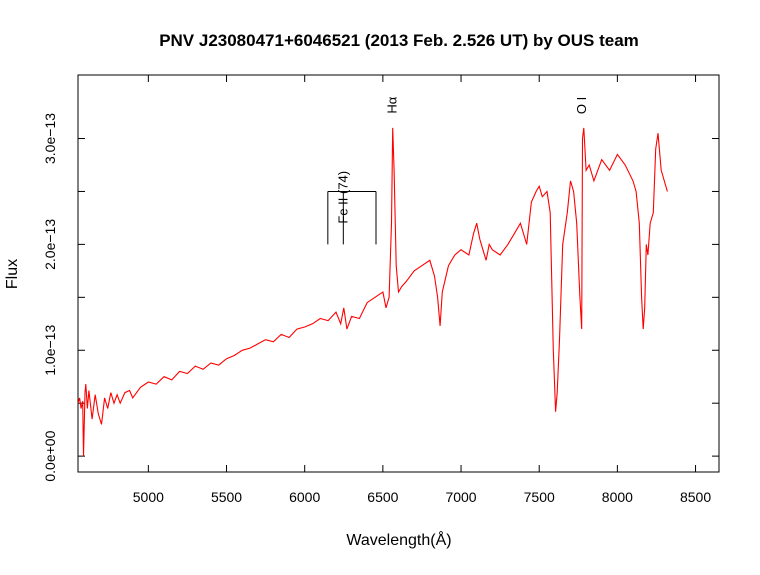  What do you see at coordinates (458, 170) in the screenshot?
I see `line-annotations: HαO IFe II (74)` at bounding box center [458, 170].